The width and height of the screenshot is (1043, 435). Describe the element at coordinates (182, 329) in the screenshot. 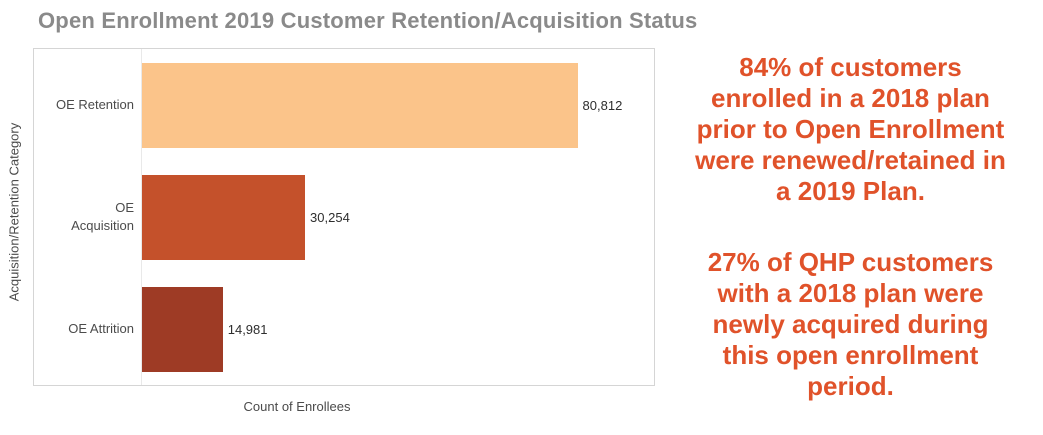

I see `bar-attrition` at that location.